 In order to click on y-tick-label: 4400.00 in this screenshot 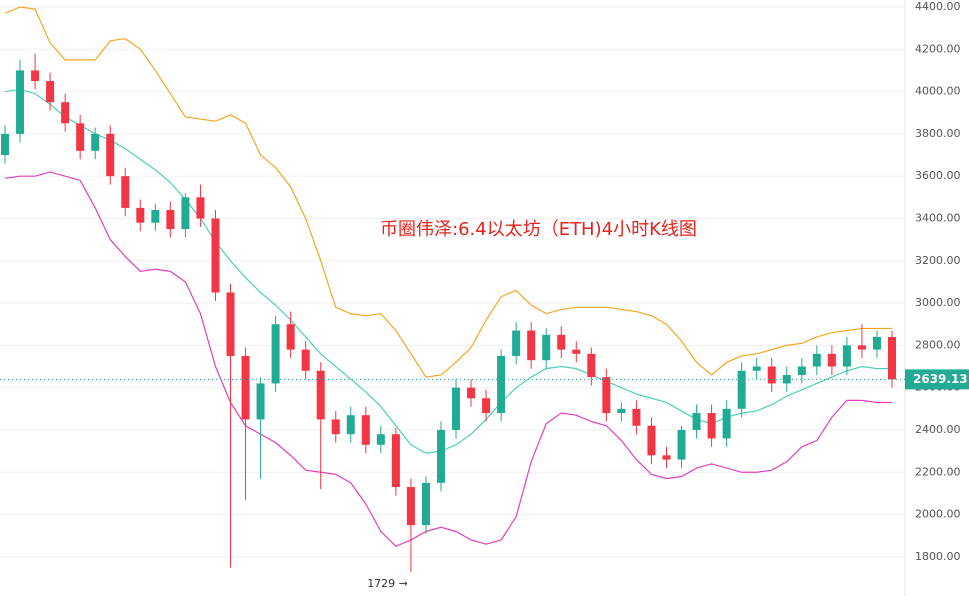, I will do `click(938, 6)`.